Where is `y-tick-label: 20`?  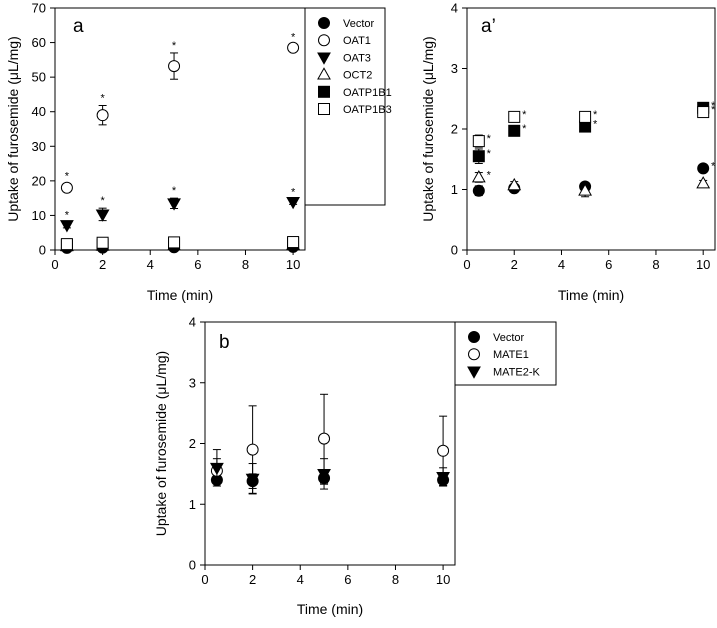 y-tick-label: 20 is located at coordinates (39, 180).